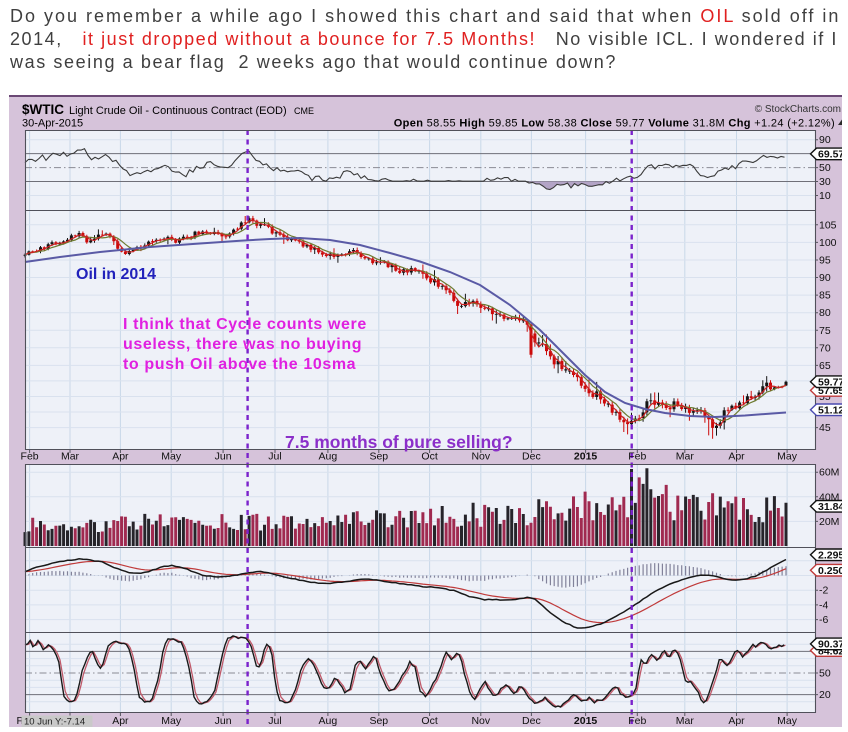  Describe the element at coordinates (830, 645) in the screenshot. I see `svg-text: 90.37` at that location.